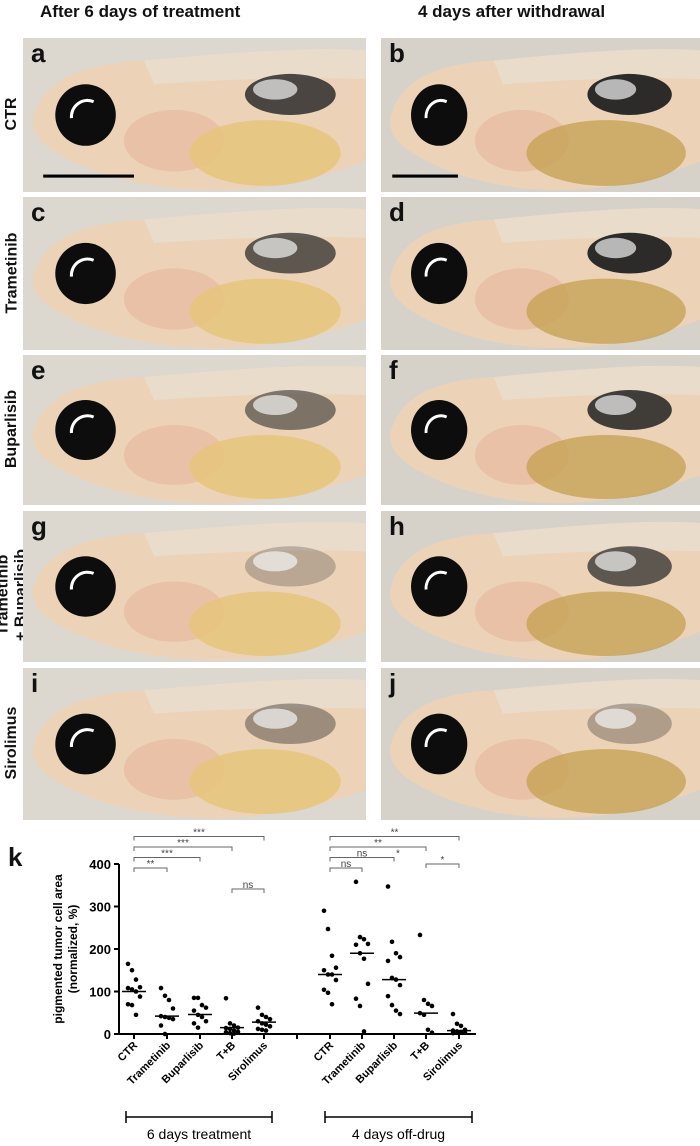  I want to click on row-label-1: Trametinib, so click(11, 272).